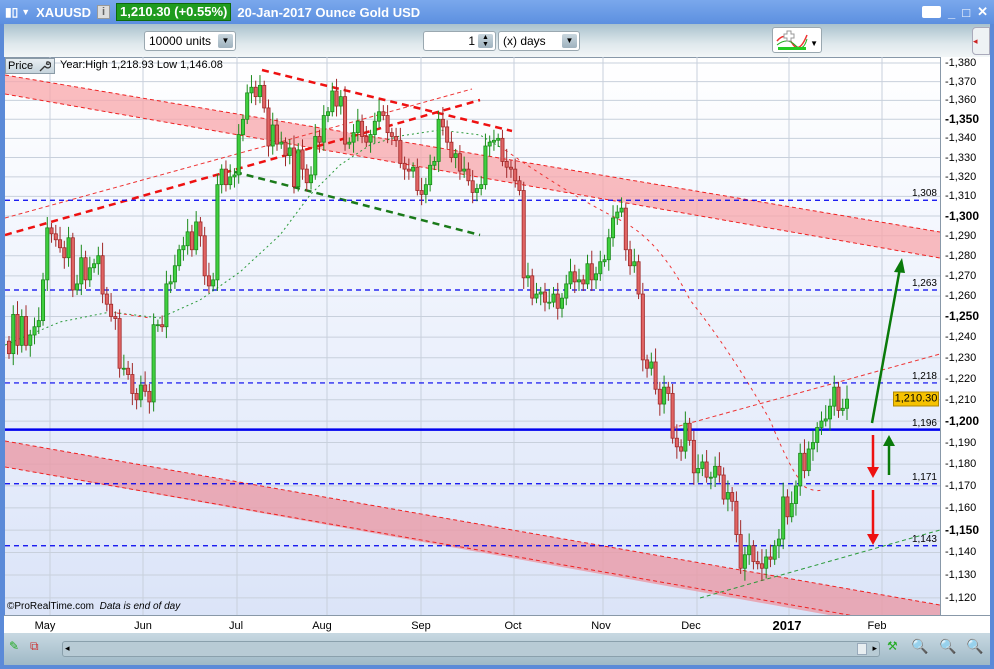 The height and width of the screenshot is (669, 994). Describe the element at coordinates (961, 157) in the screenshot. I see `y-tick-label: -1,330` at that location.